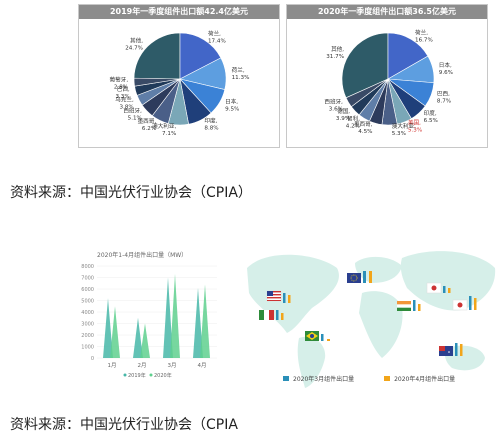  What do you see at coordinates (142, 255) in the screenshot?
I see `area-chart-title: 2020年1-4月组件出口量（MW）` at bounding box center [142, 255].